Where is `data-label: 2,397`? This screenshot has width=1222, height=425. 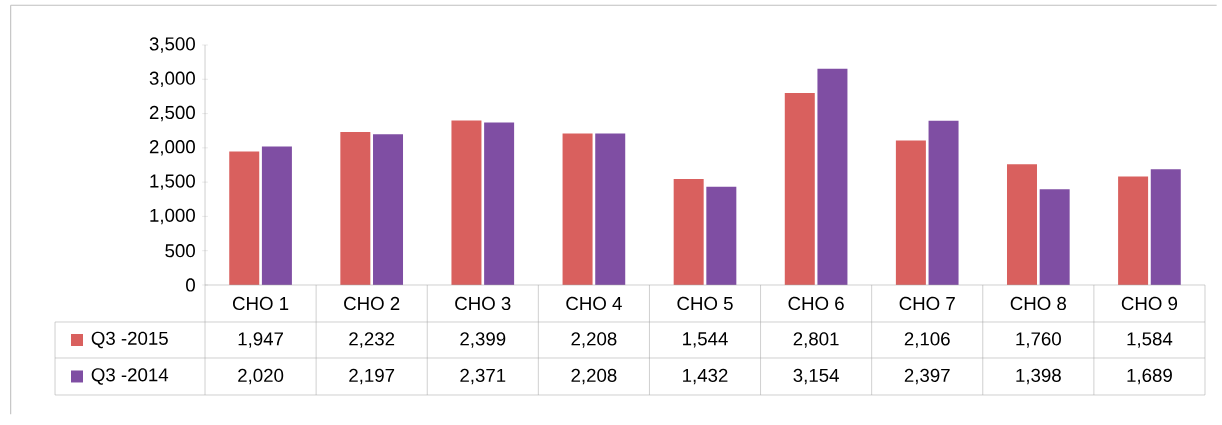
data-label: 2,397 is located at coordinates (927, 376).